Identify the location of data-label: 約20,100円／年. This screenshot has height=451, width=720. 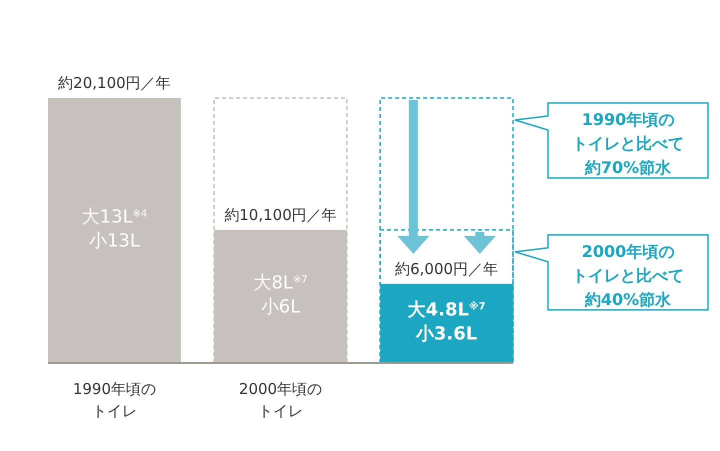
(114, 83).